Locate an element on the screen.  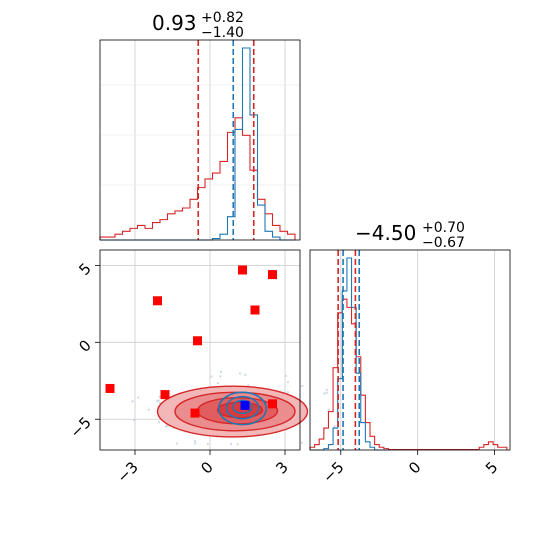
top-hist-grid is located at coordinates (200, 140).